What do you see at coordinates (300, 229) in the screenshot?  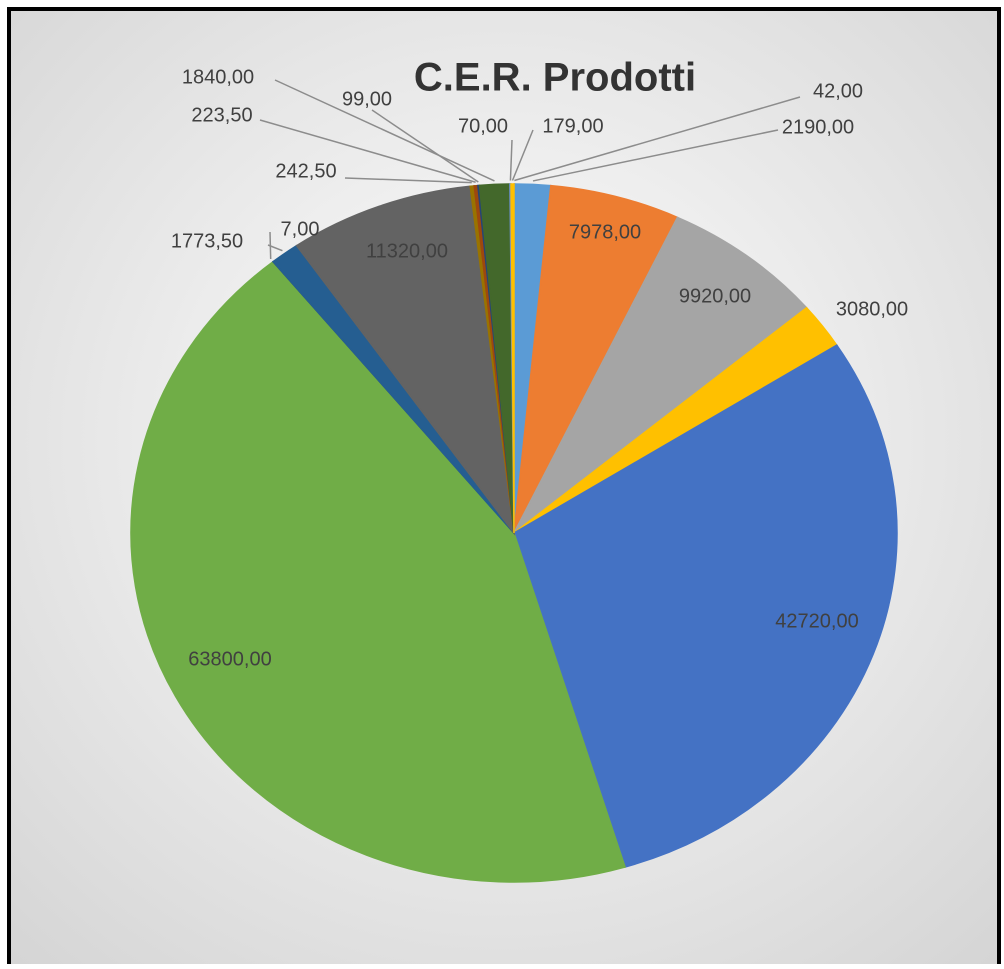 I see `data-label: 7,00` at bounding box center [300, 229].